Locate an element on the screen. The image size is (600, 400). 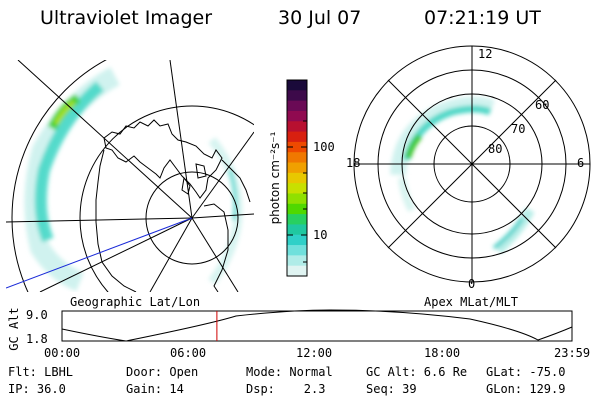
info-filter: Flt: LBHL is located at coordinates (41, 372).